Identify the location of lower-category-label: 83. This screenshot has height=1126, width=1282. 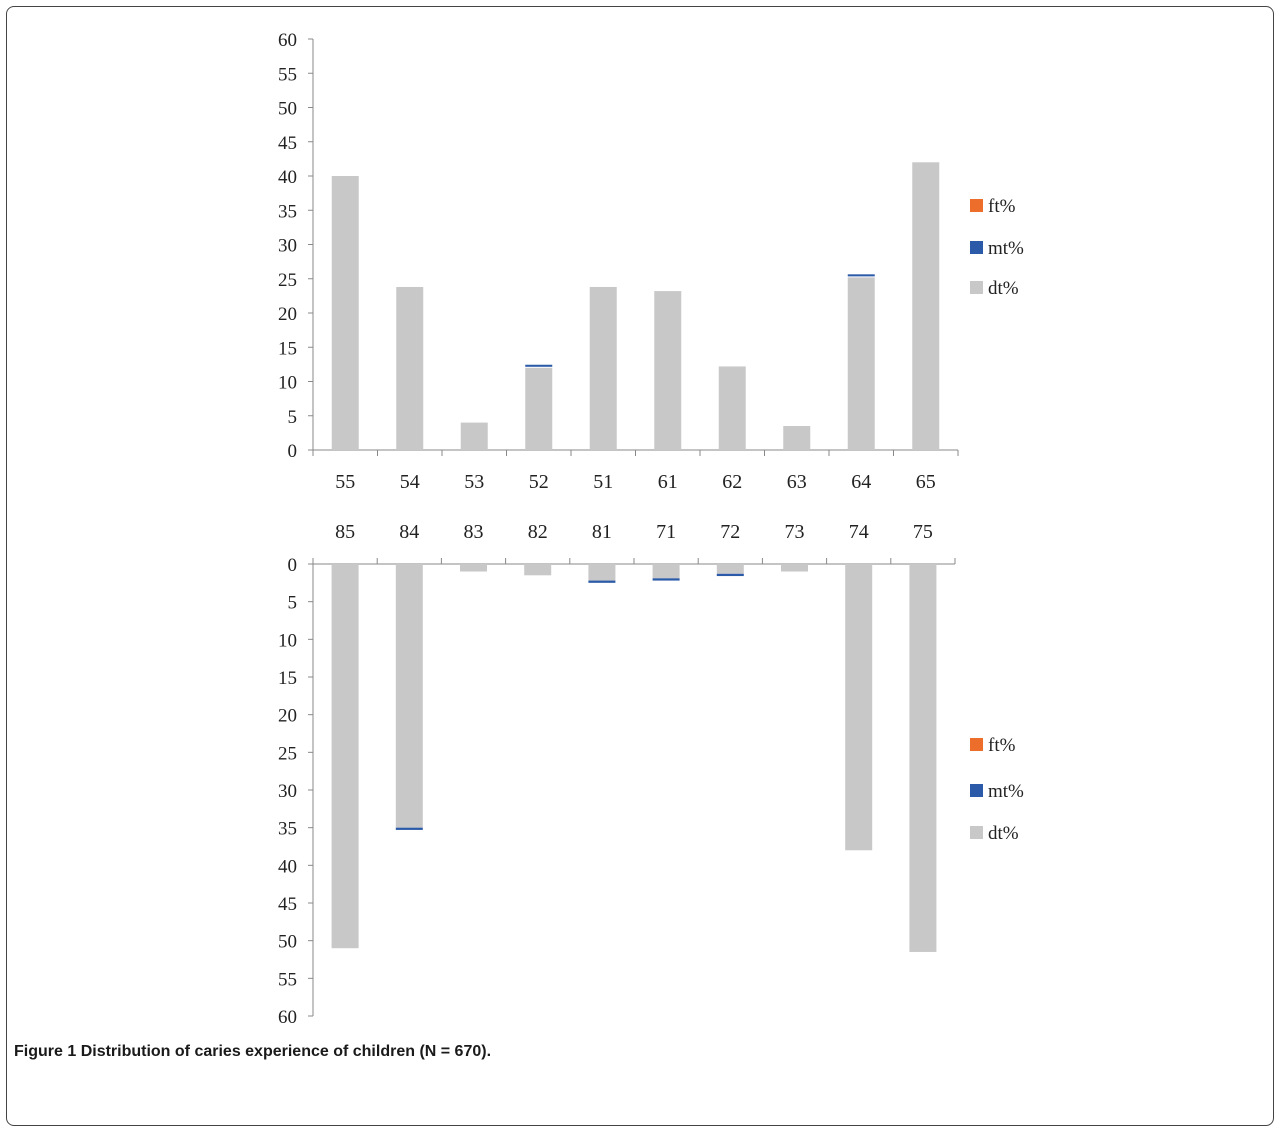
(474, 532).